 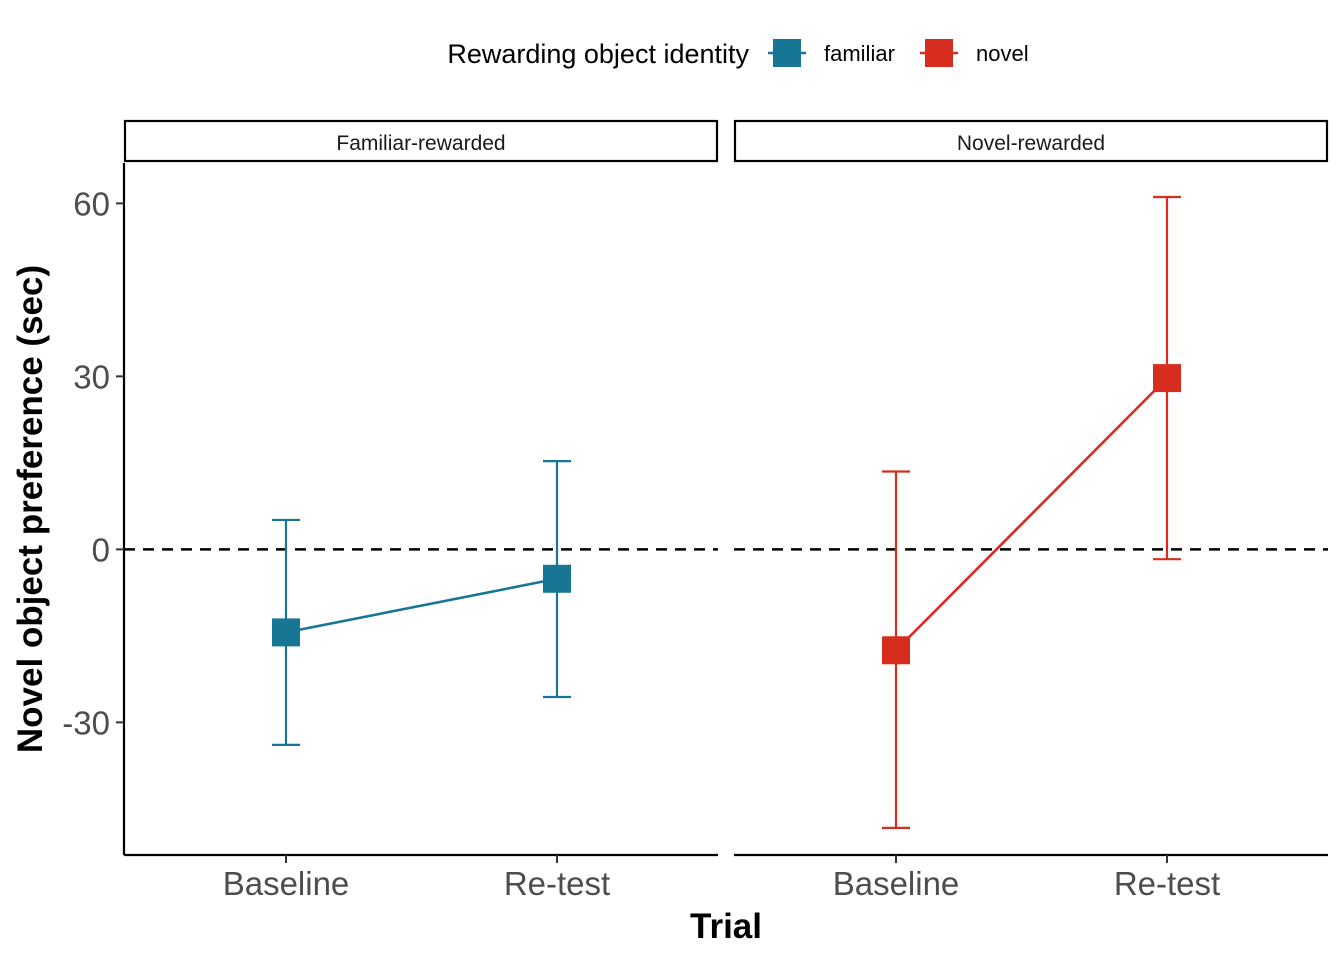 I want to click on legend-entries: familiar novel, so click(x=898, y=53).